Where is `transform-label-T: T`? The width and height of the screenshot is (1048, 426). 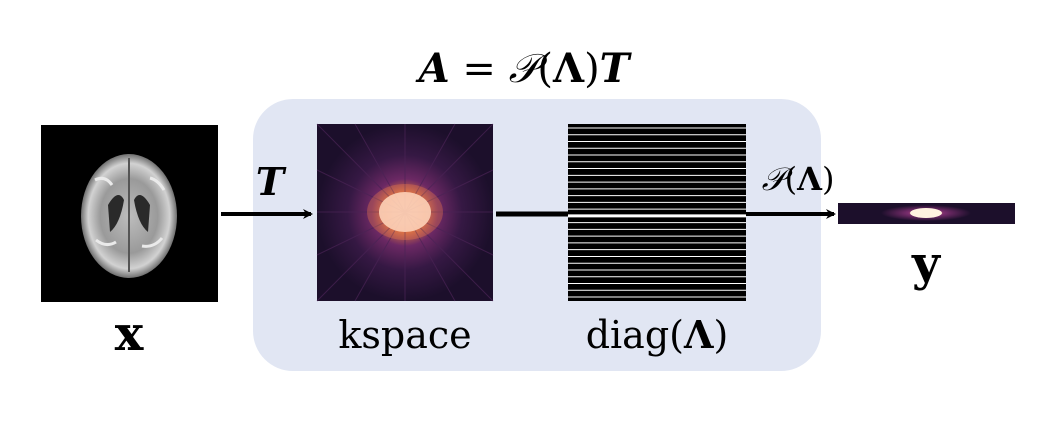
transform-label-T: T is located at coordinates (271, 181).